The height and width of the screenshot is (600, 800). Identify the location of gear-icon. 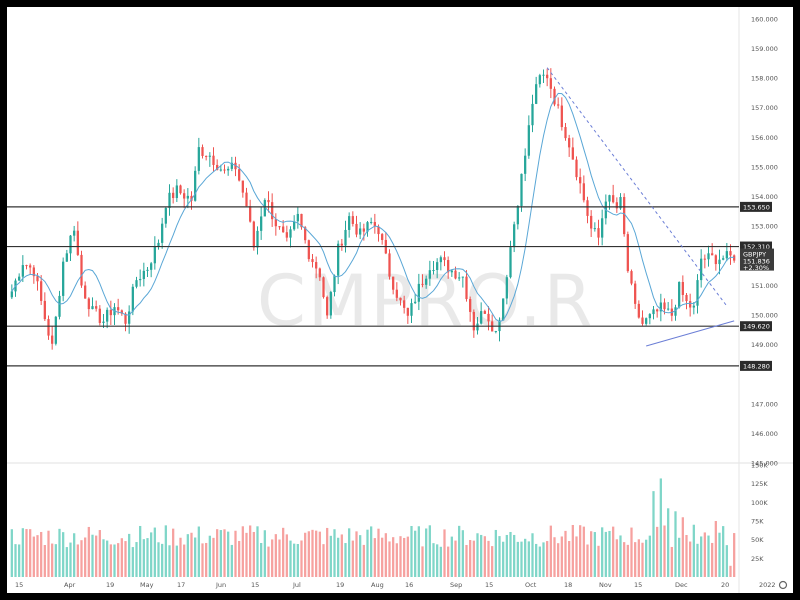
(783, 585).